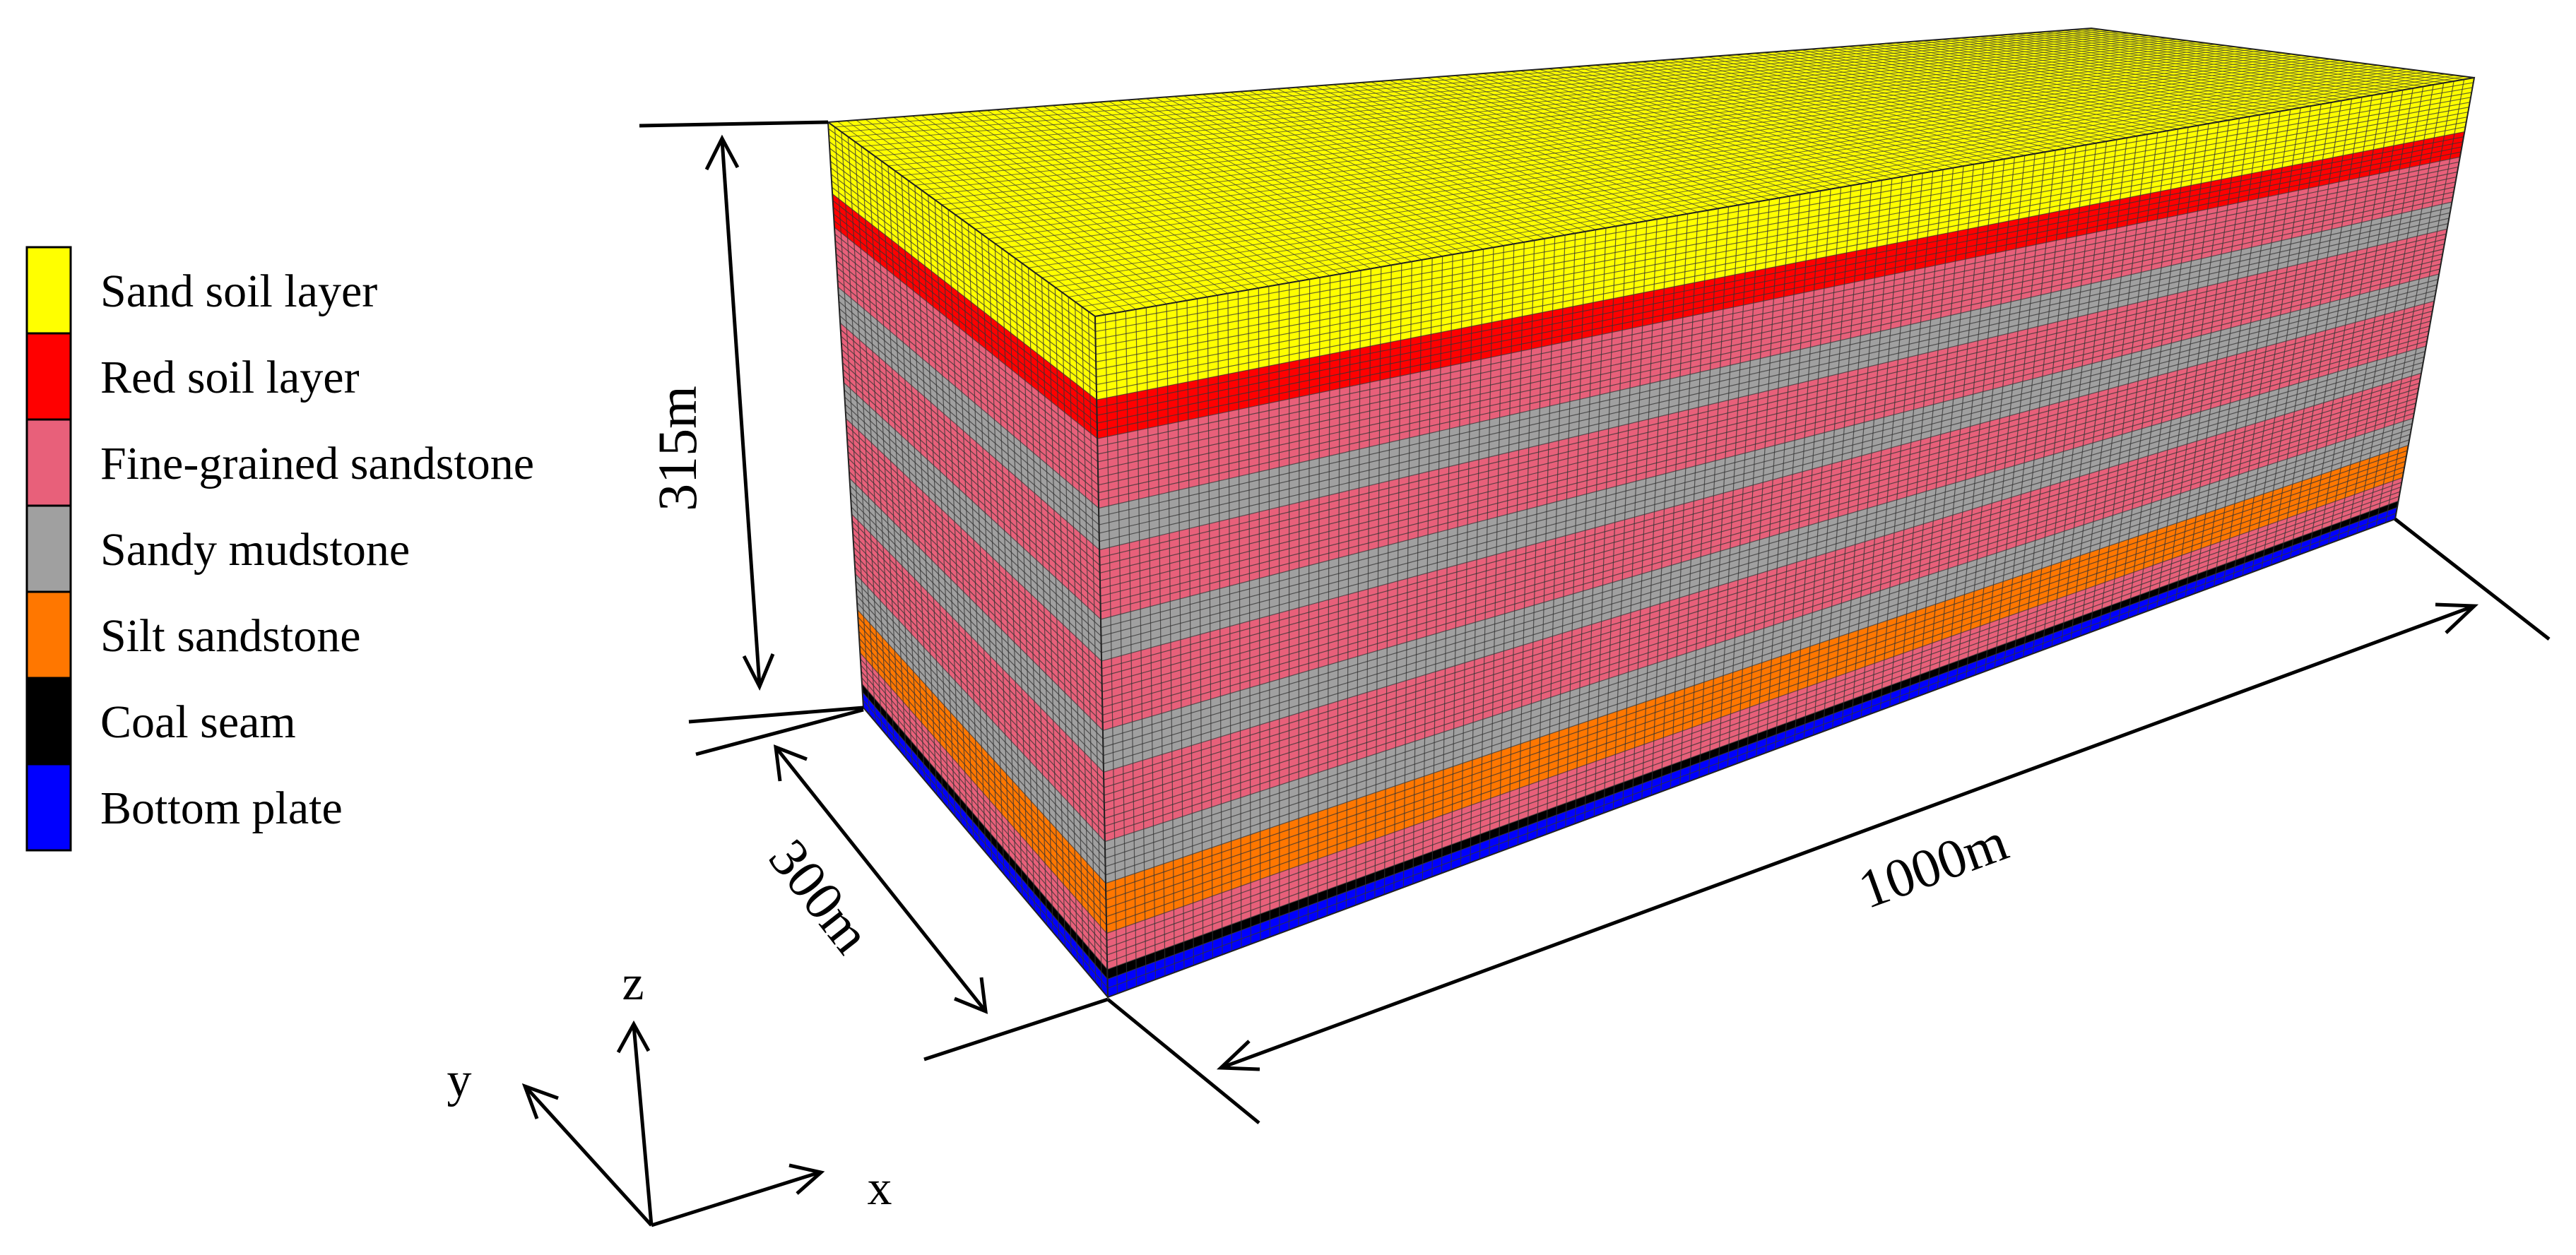 The image size is (2576, 1255). Describe the element at coordinates (633, 983) in the screenshot. I see `z-axis-label: z` at that location.